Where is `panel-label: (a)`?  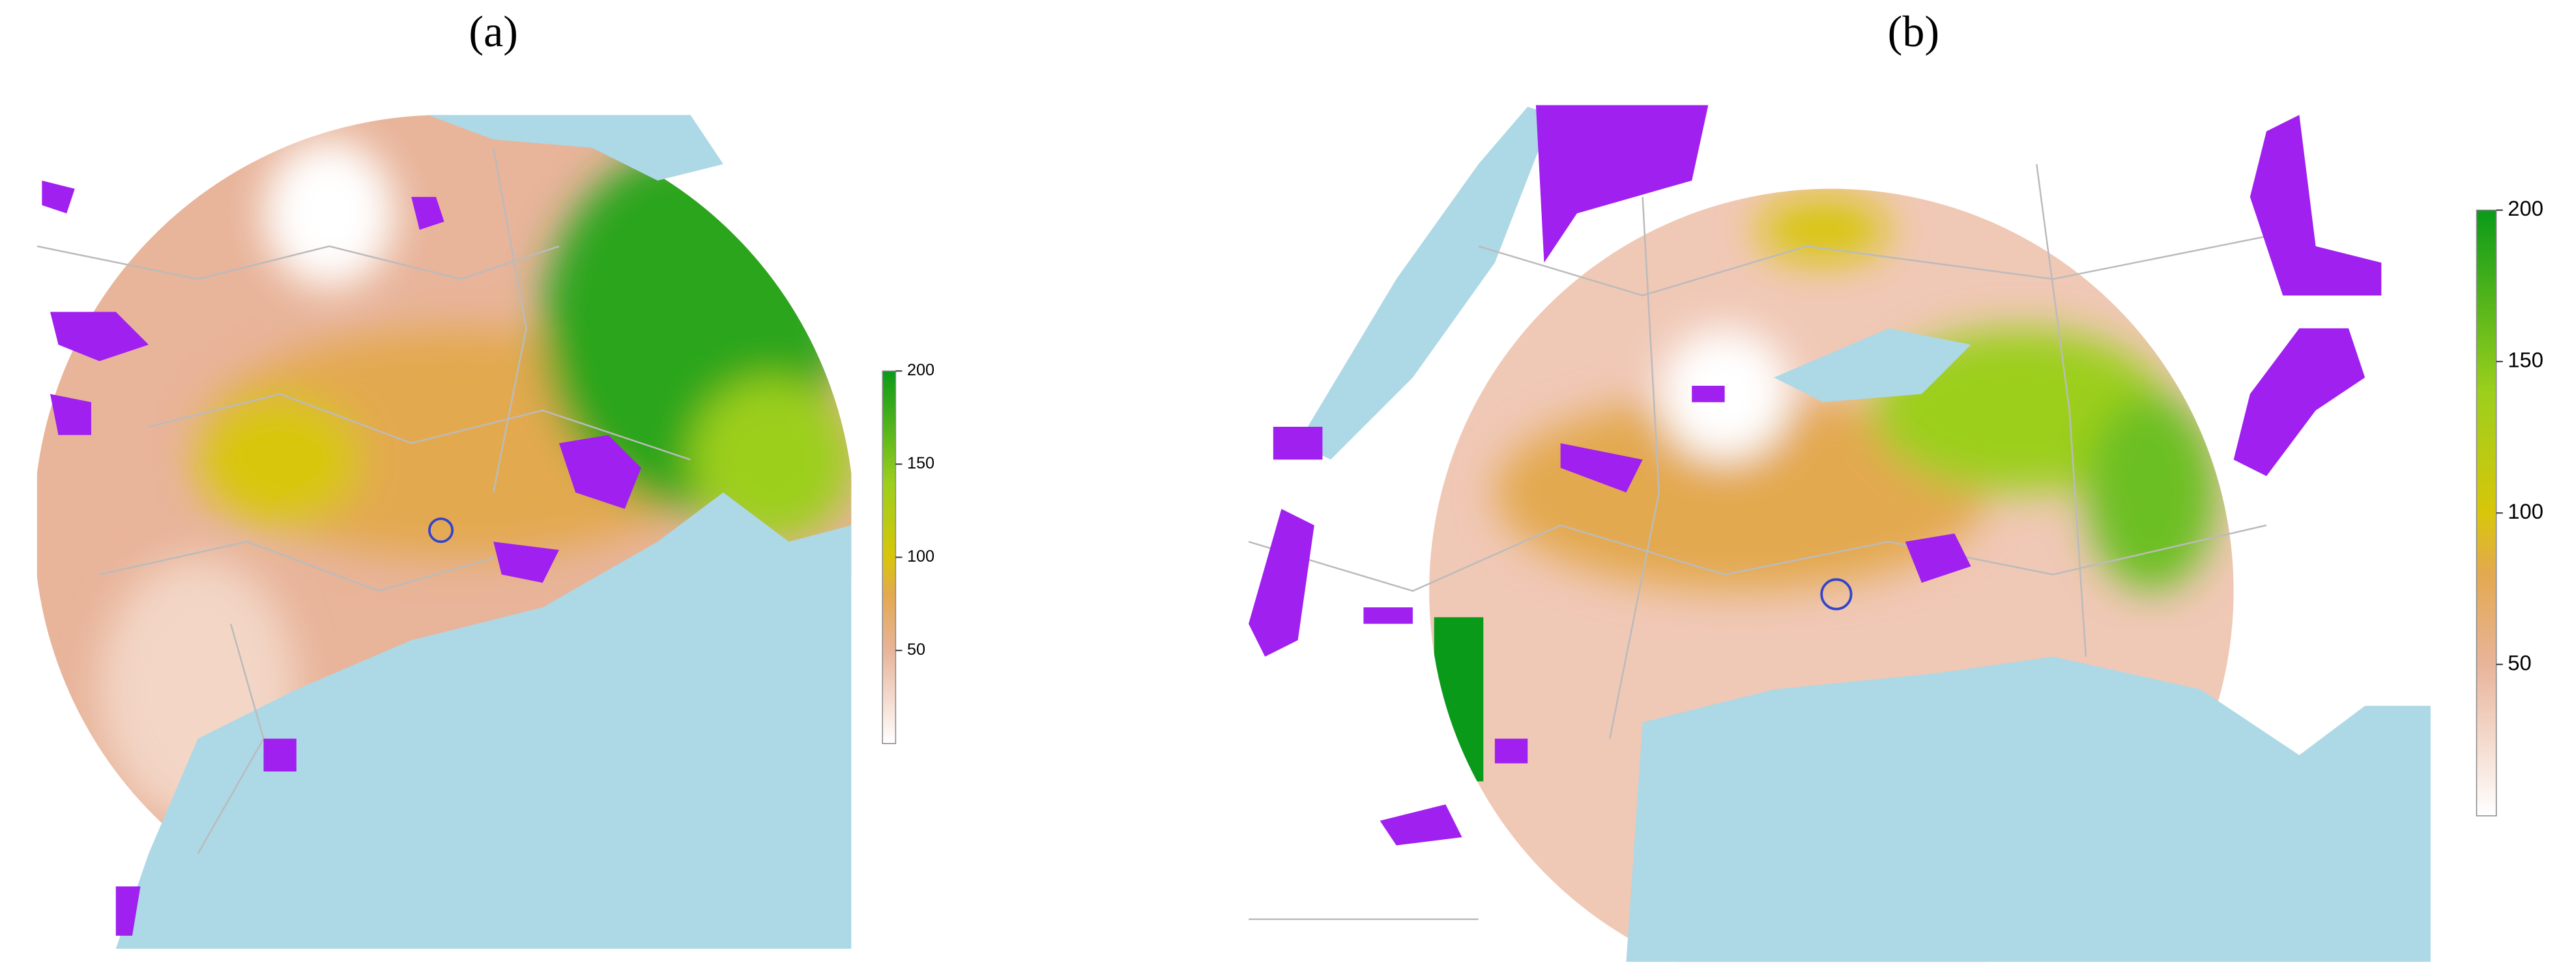 panel-label: (a) is located at coordinates (493, 31).